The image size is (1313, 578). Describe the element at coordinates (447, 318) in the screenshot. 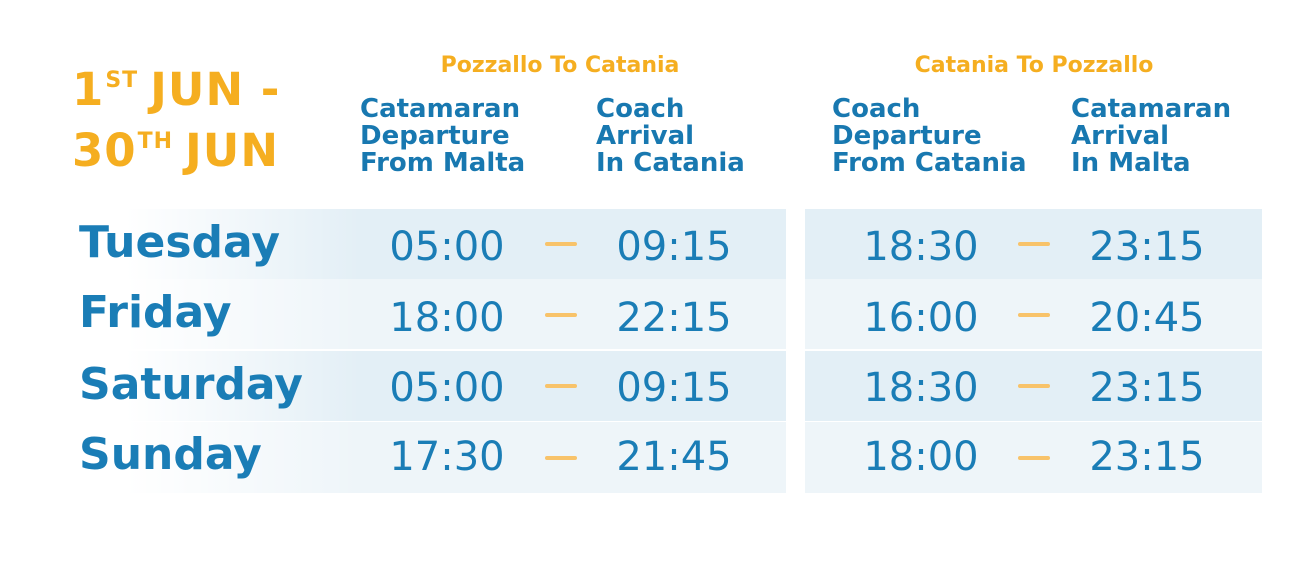

I see `outbound-departure-time: 18:00` at that location.